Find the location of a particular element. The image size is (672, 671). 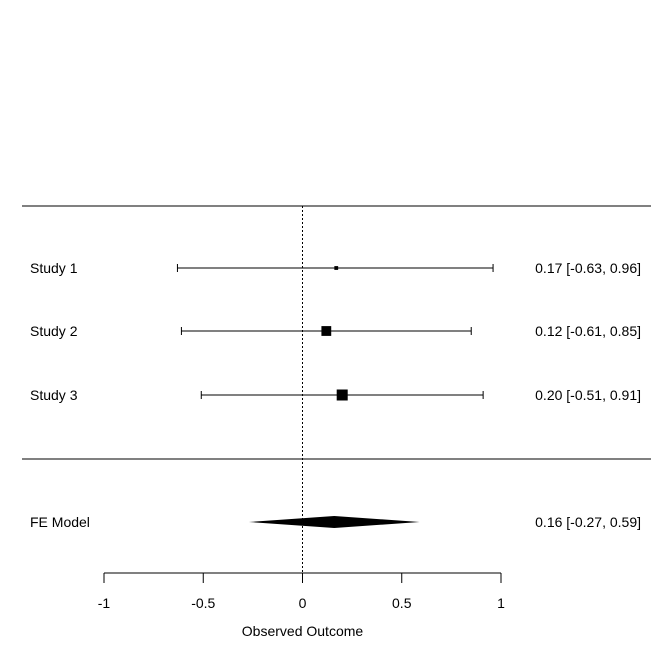

x-tick-label: 0.5 is located at coordinates (402, 603).